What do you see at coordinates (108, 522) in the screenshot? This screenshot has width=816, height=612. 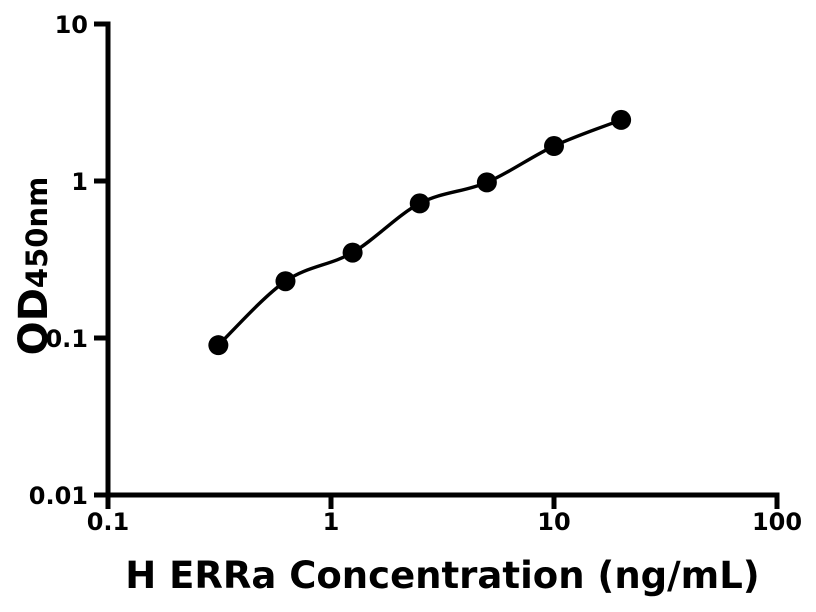 I see `x-axis-tick-label: 0.1` at bounding box center [108, 522].